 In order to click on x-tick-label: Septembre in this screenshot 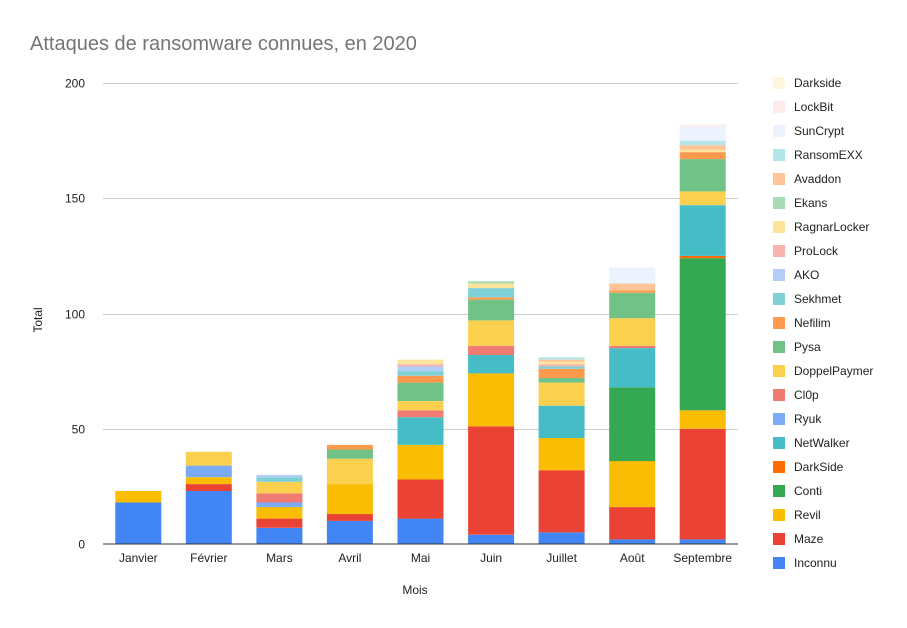, I will do `click(702, 558)`.